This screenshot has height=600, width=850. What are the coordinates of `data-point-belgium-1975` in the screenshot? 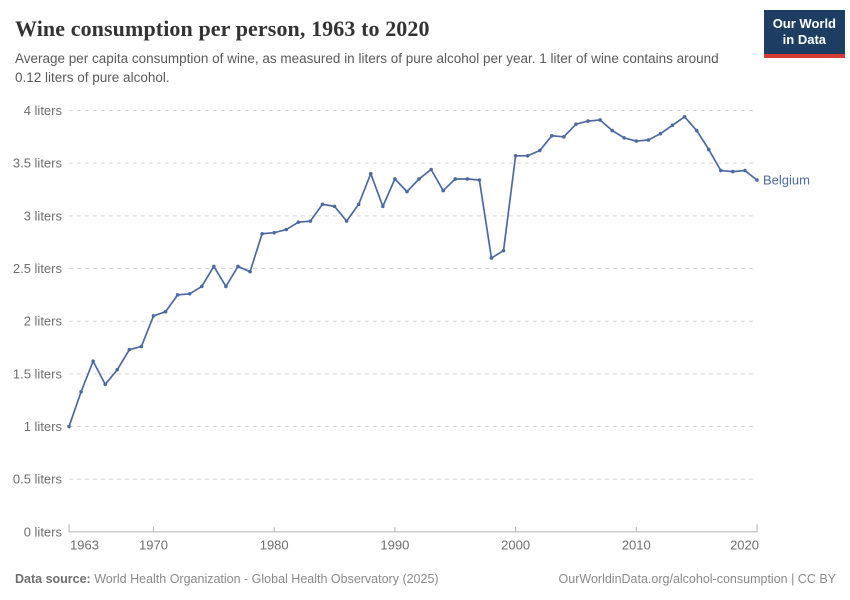 It's located at (214, 266).